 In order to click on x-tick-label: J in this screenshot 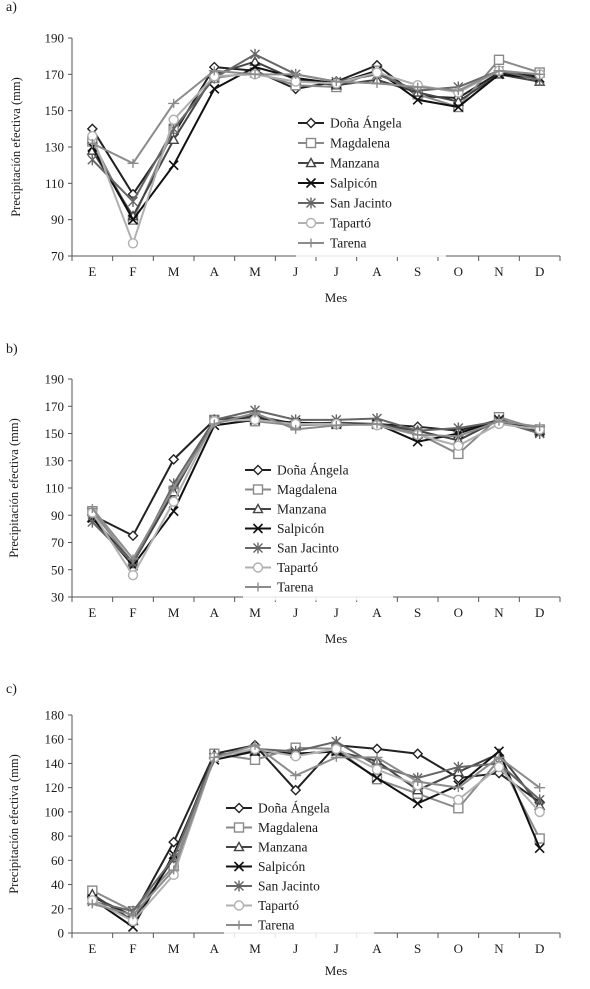, I will do `click(295, 612)`.